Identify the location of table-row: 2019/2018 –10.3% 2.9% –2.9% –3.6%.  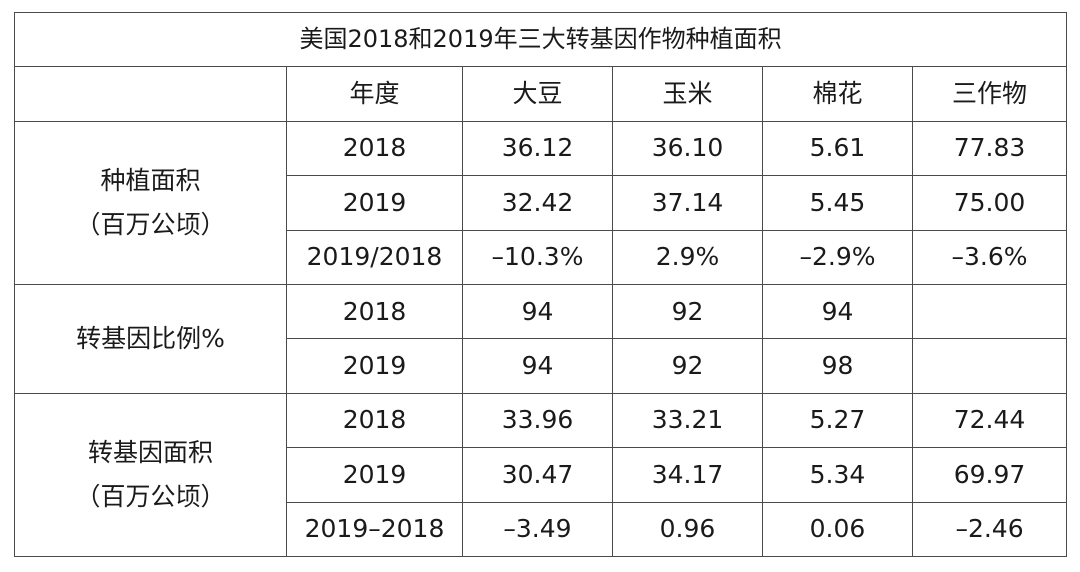
(541, 257).